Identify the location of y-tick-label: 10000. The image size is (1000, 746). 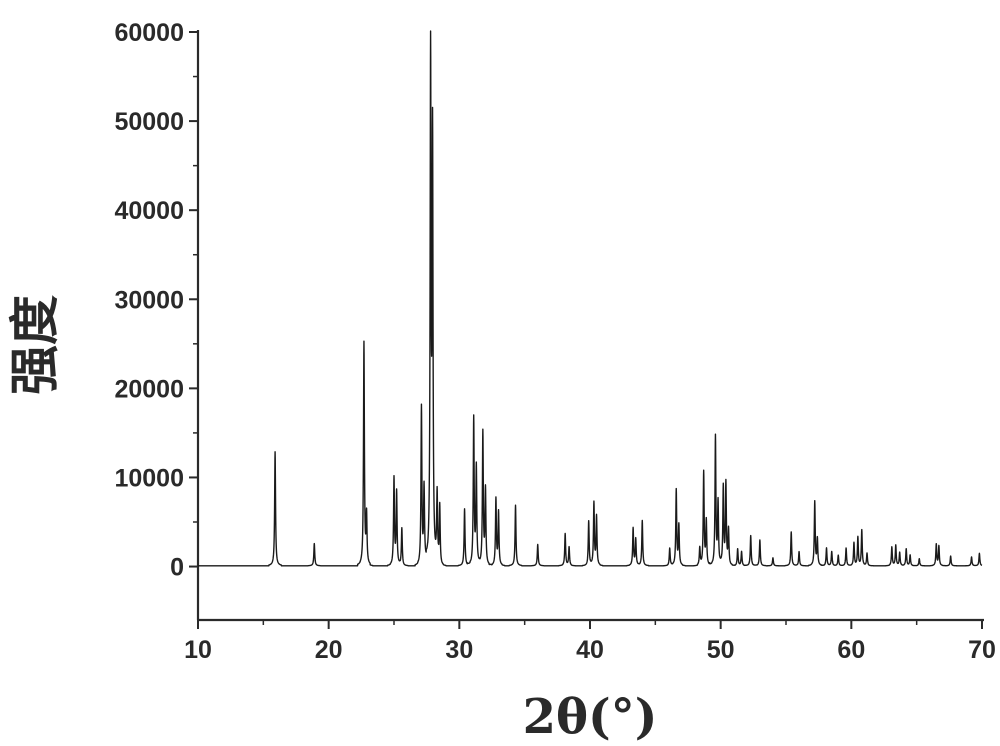
(149, 478).